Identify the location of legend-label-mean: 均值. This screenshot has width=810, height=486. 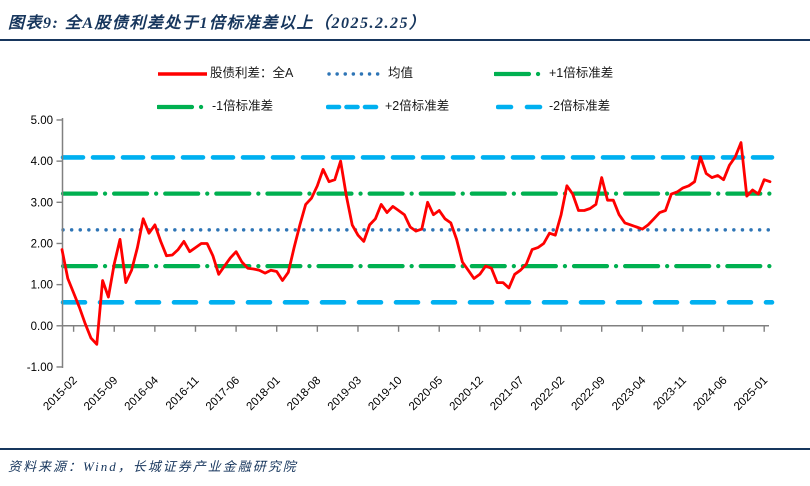
(401, 73).